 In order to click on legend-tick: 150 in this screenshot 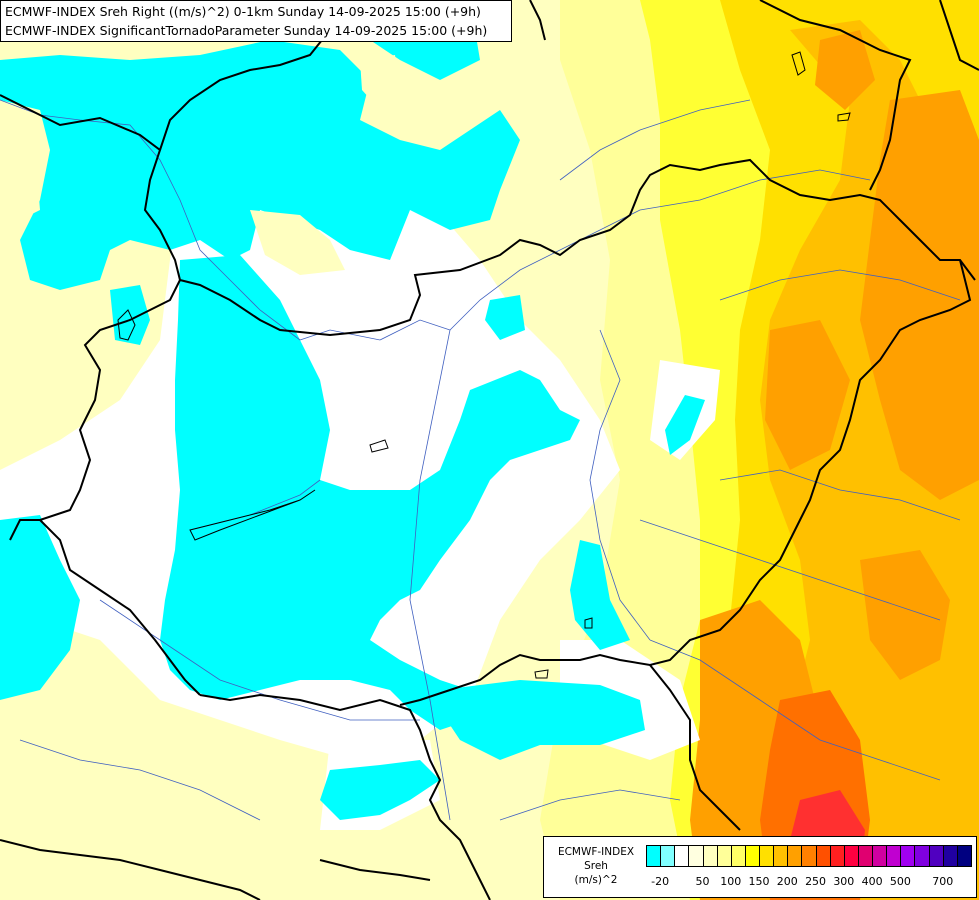, I will do `click(759, 881)`.